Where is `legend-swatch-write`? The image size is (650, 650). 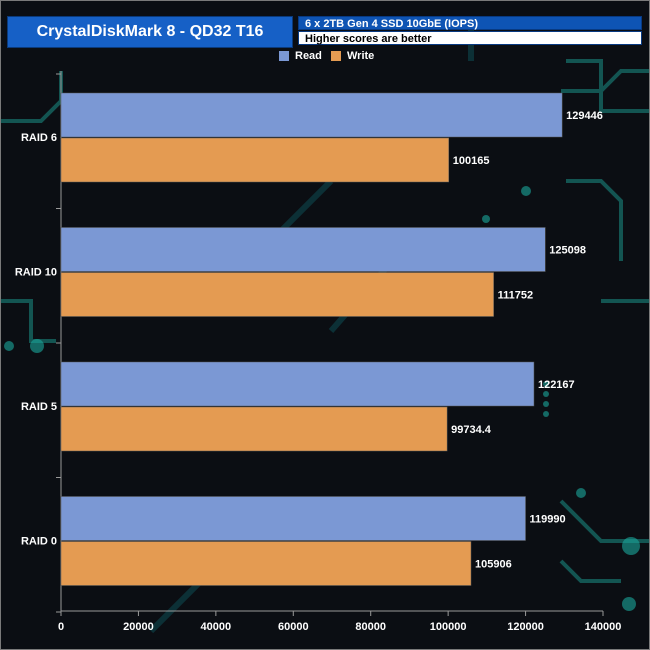 legend-swatch-write is located at coordinates (336, 56).